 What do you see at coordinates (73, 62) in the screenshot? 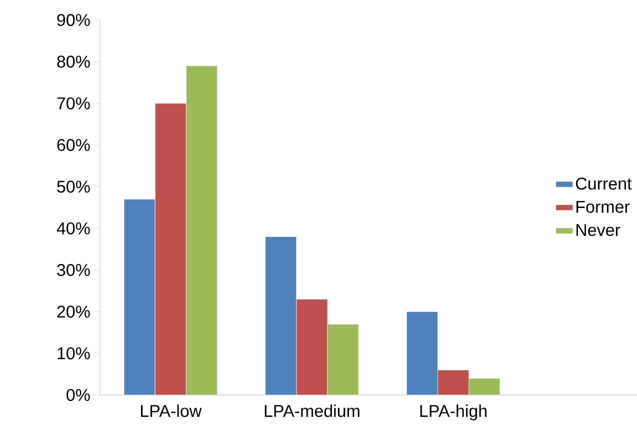
I see `y-tick-label: 80%` at bounding box center [73, 62].